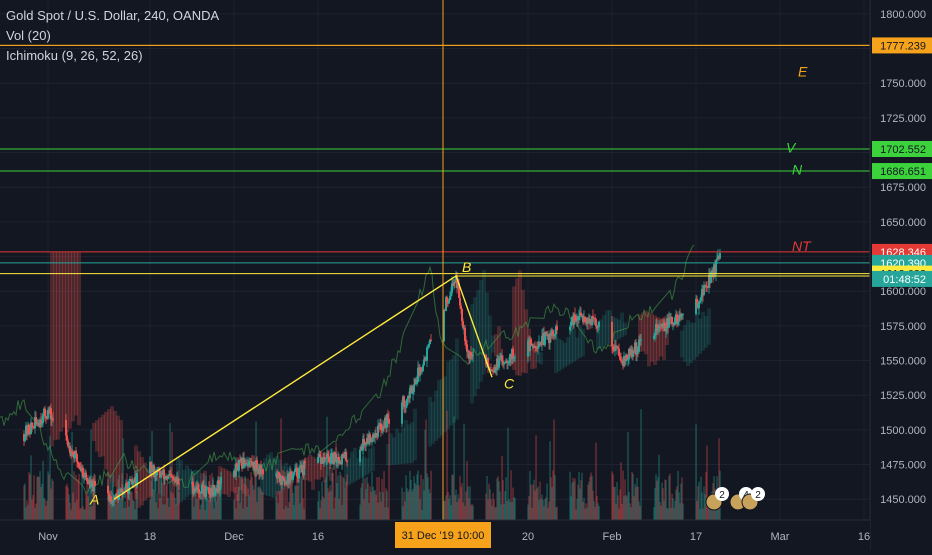 The height and width of the screenshot is (555, 932). What do you see at coordinates (113, 15) in the screenshot?
I see `legend-symbol: Gold Spot / U.S. Dollar, 240, OANDA` at bounding box center [113, 15].